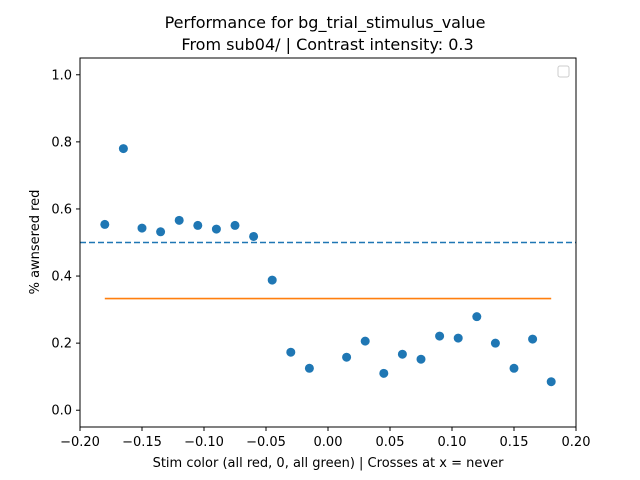 The image size is (640, 480). What do you see at coordinates (325, 23) in the screenshot?
I see `chart-title-line1: Performance for bg_trial_stimulus_value` at bounding box center [325, 23].